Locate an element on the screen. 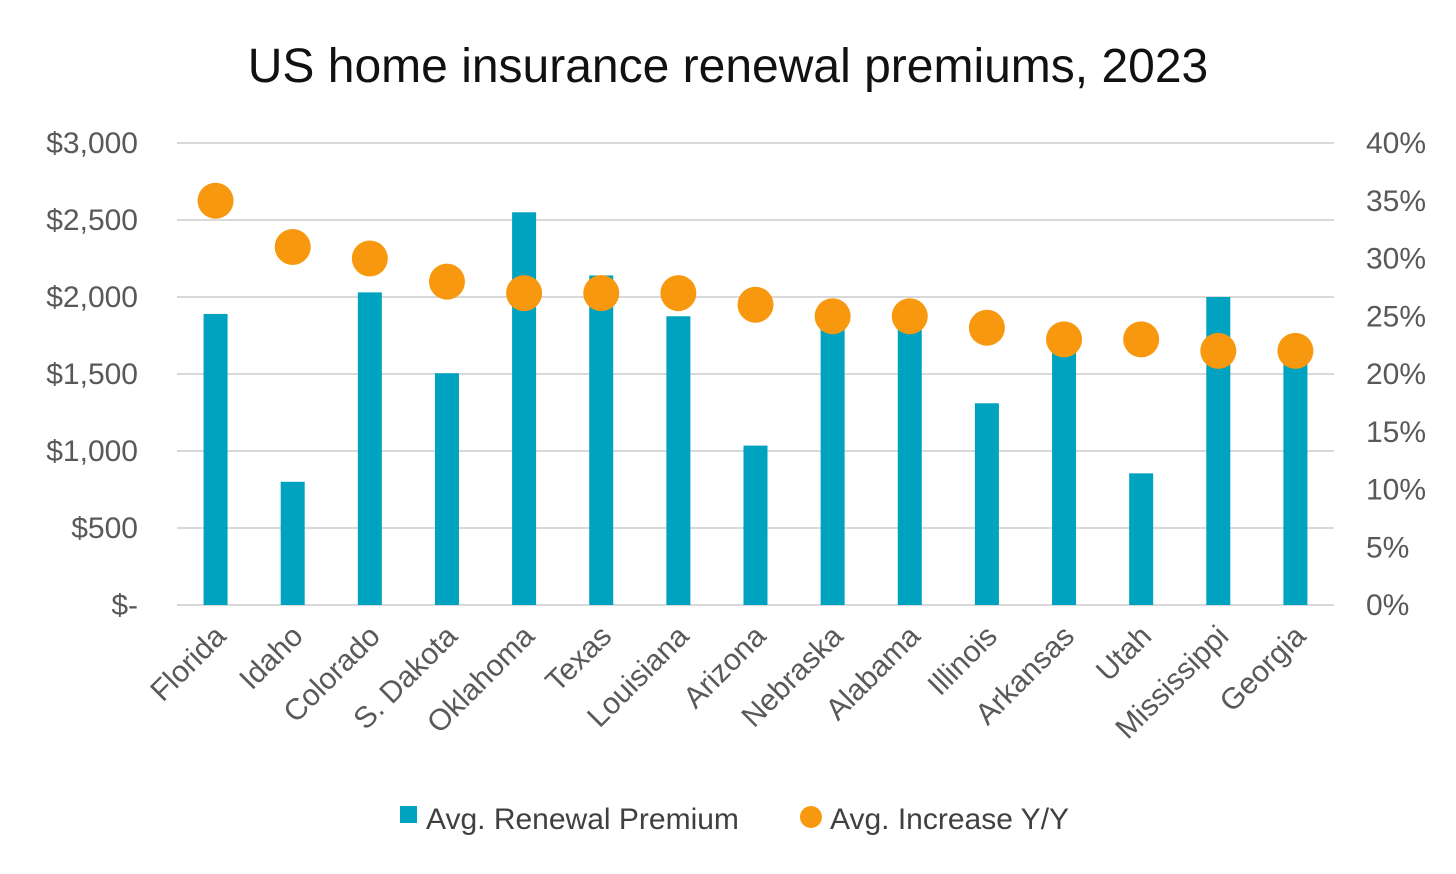 Image resolution: width=1456 pixels, height=874 pixels. point-texas is located at coordinates (601, 293).